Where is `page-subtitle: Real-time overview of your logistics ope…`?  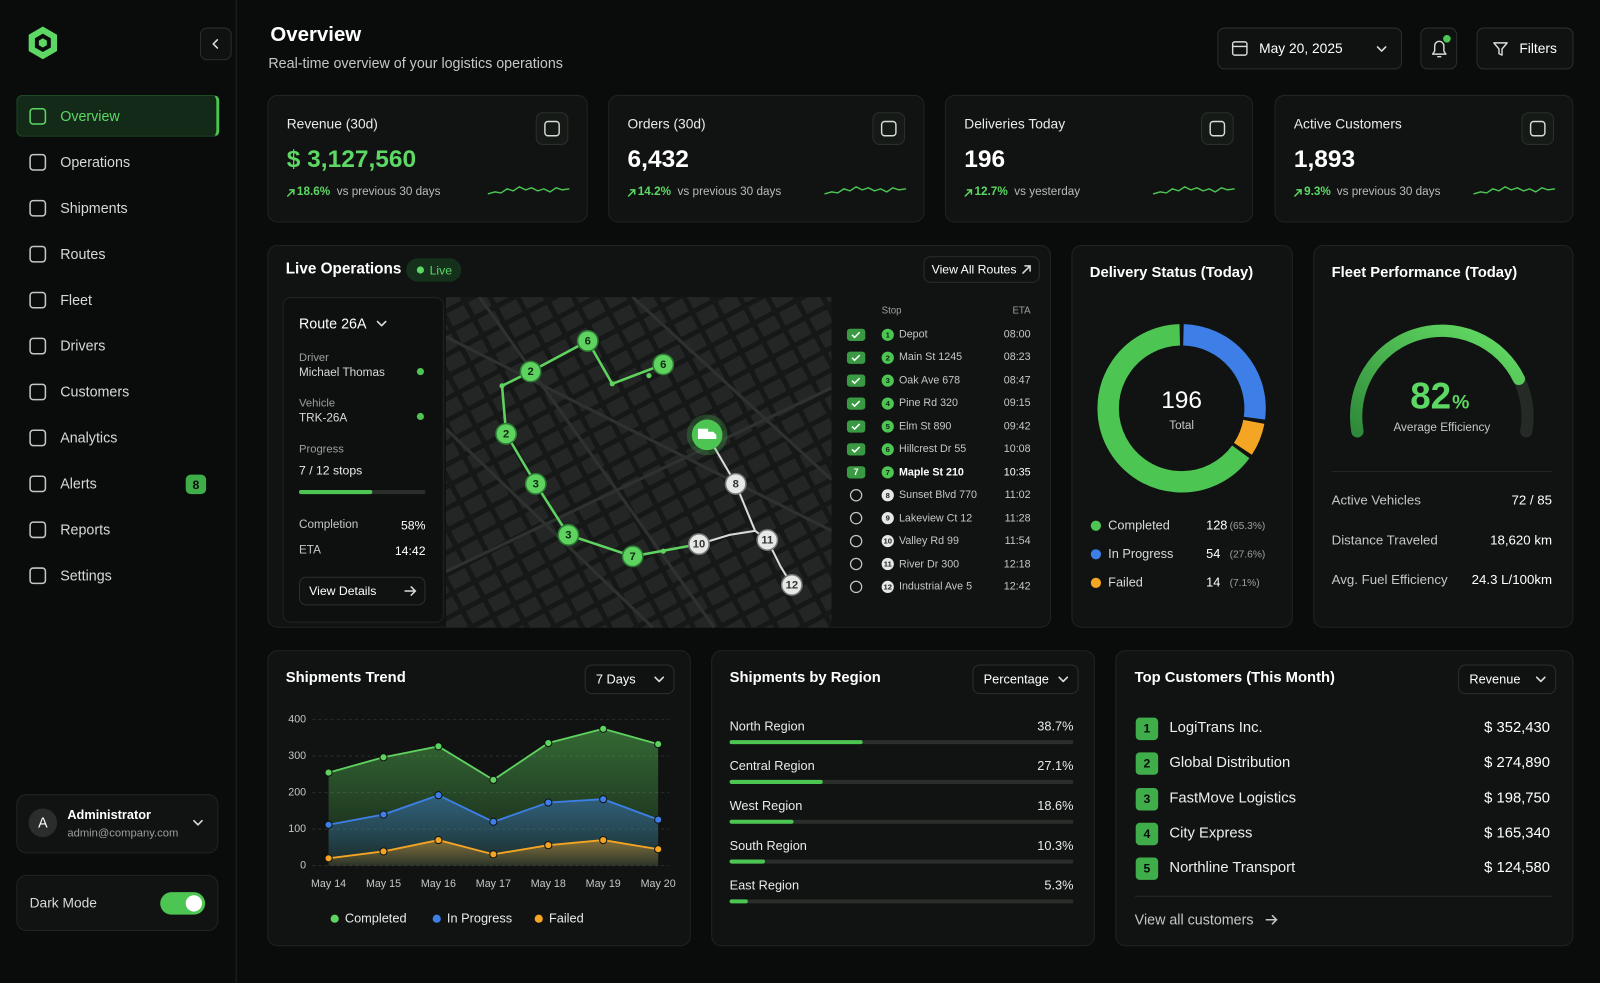
page-subtitle: Real-time overview of your logistics ope… is located at coordinates (415, 63).